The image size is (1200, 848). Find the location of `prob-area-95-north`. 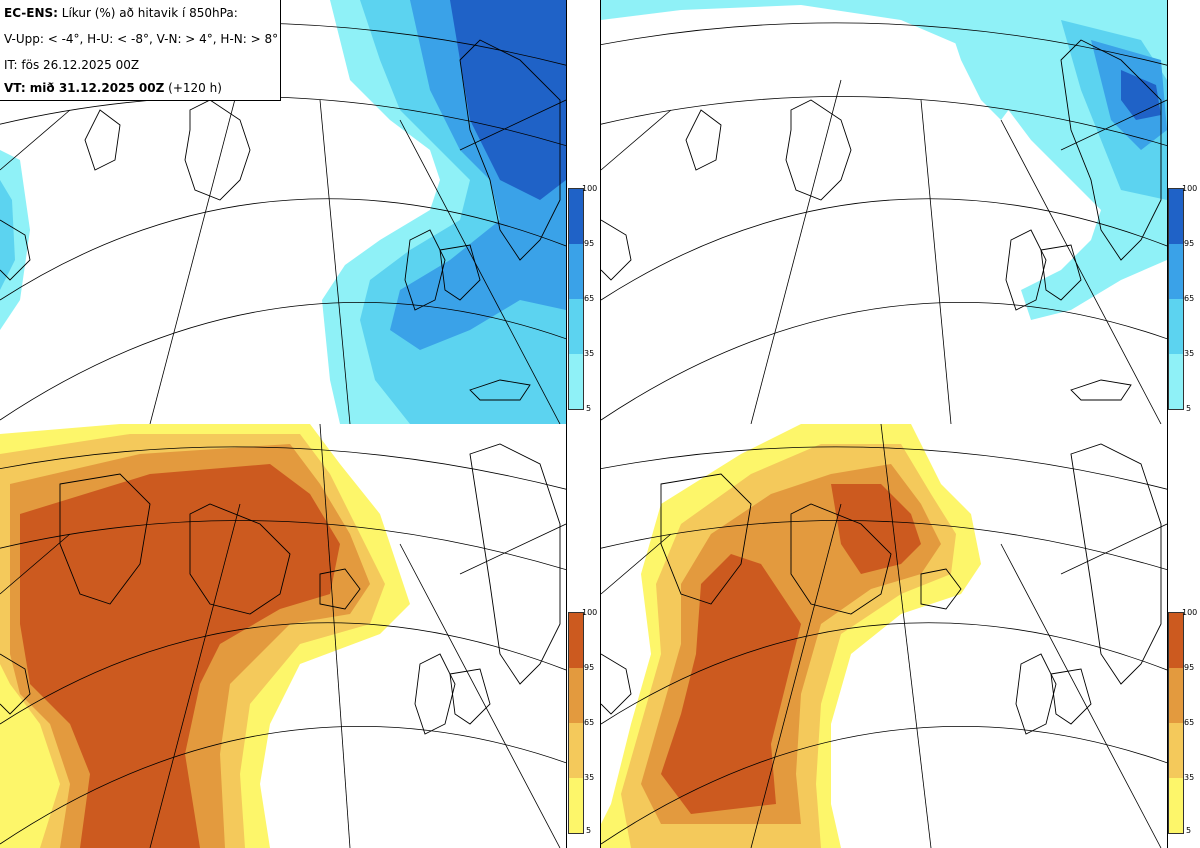

prob-area-95-north is located at coordinates (876, 529).